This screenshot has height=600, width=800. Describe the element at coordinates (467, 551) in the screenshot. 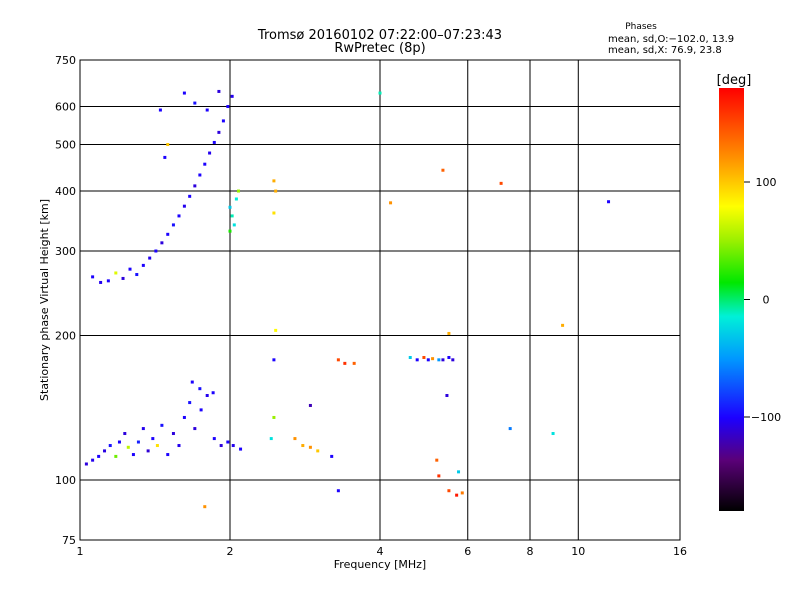

I see `x-tick-label: 6` at that location.